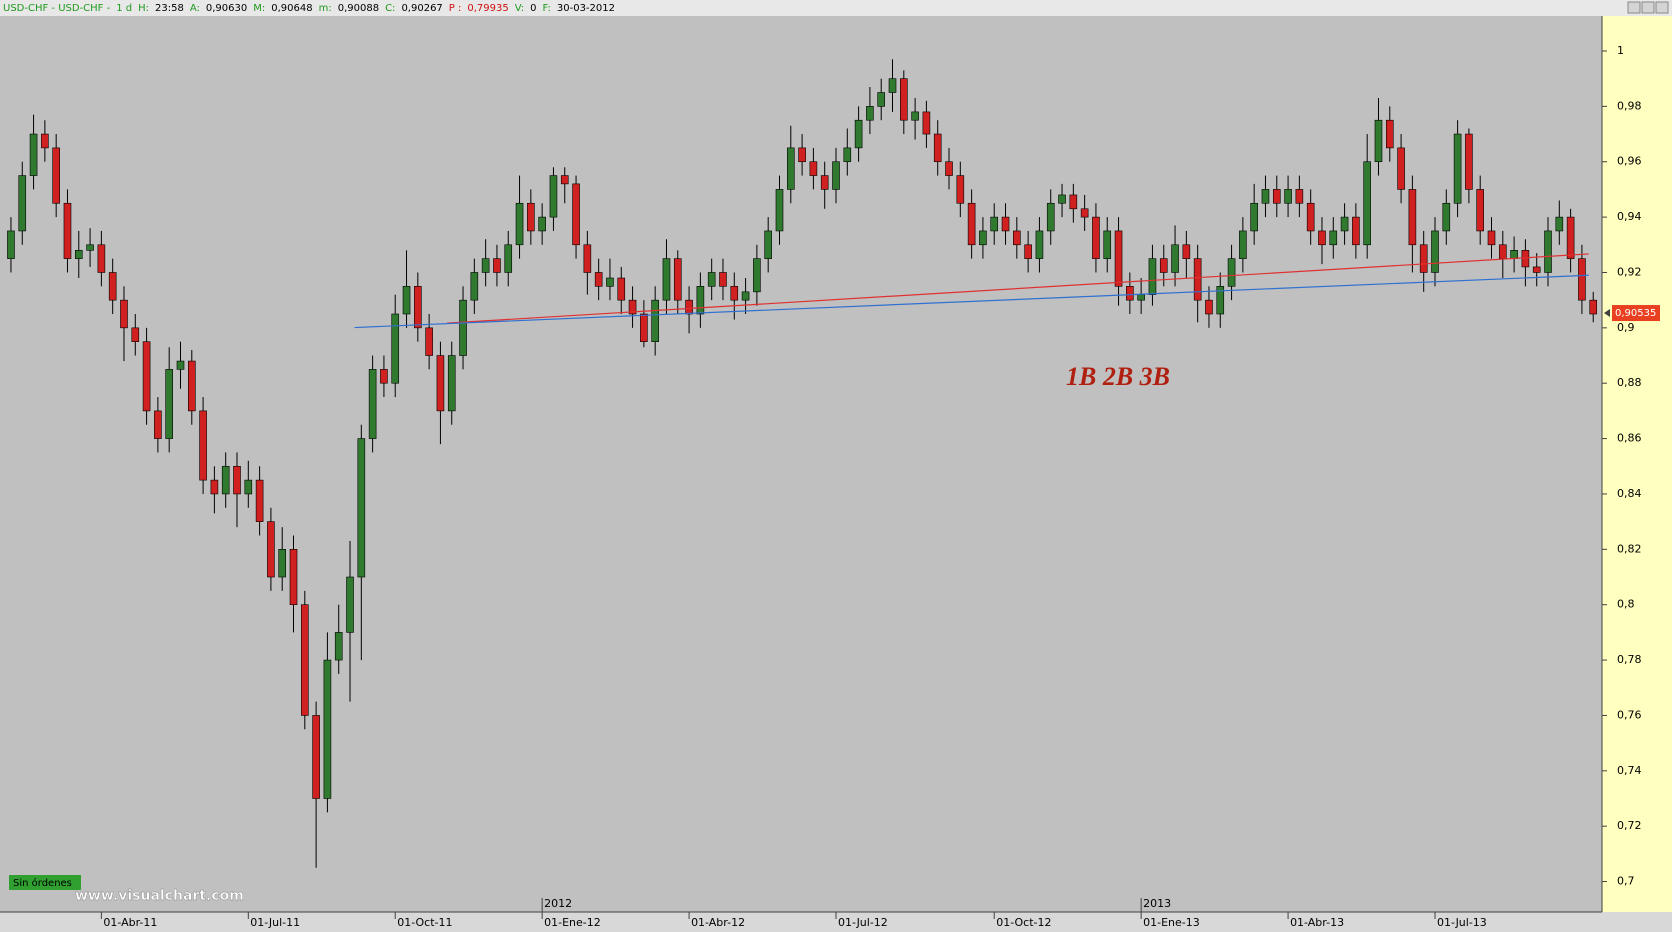  What do you see at coordinates (259, 8) in the screenshot?
I see `header-item: M:` at bounding box center [259, 8].